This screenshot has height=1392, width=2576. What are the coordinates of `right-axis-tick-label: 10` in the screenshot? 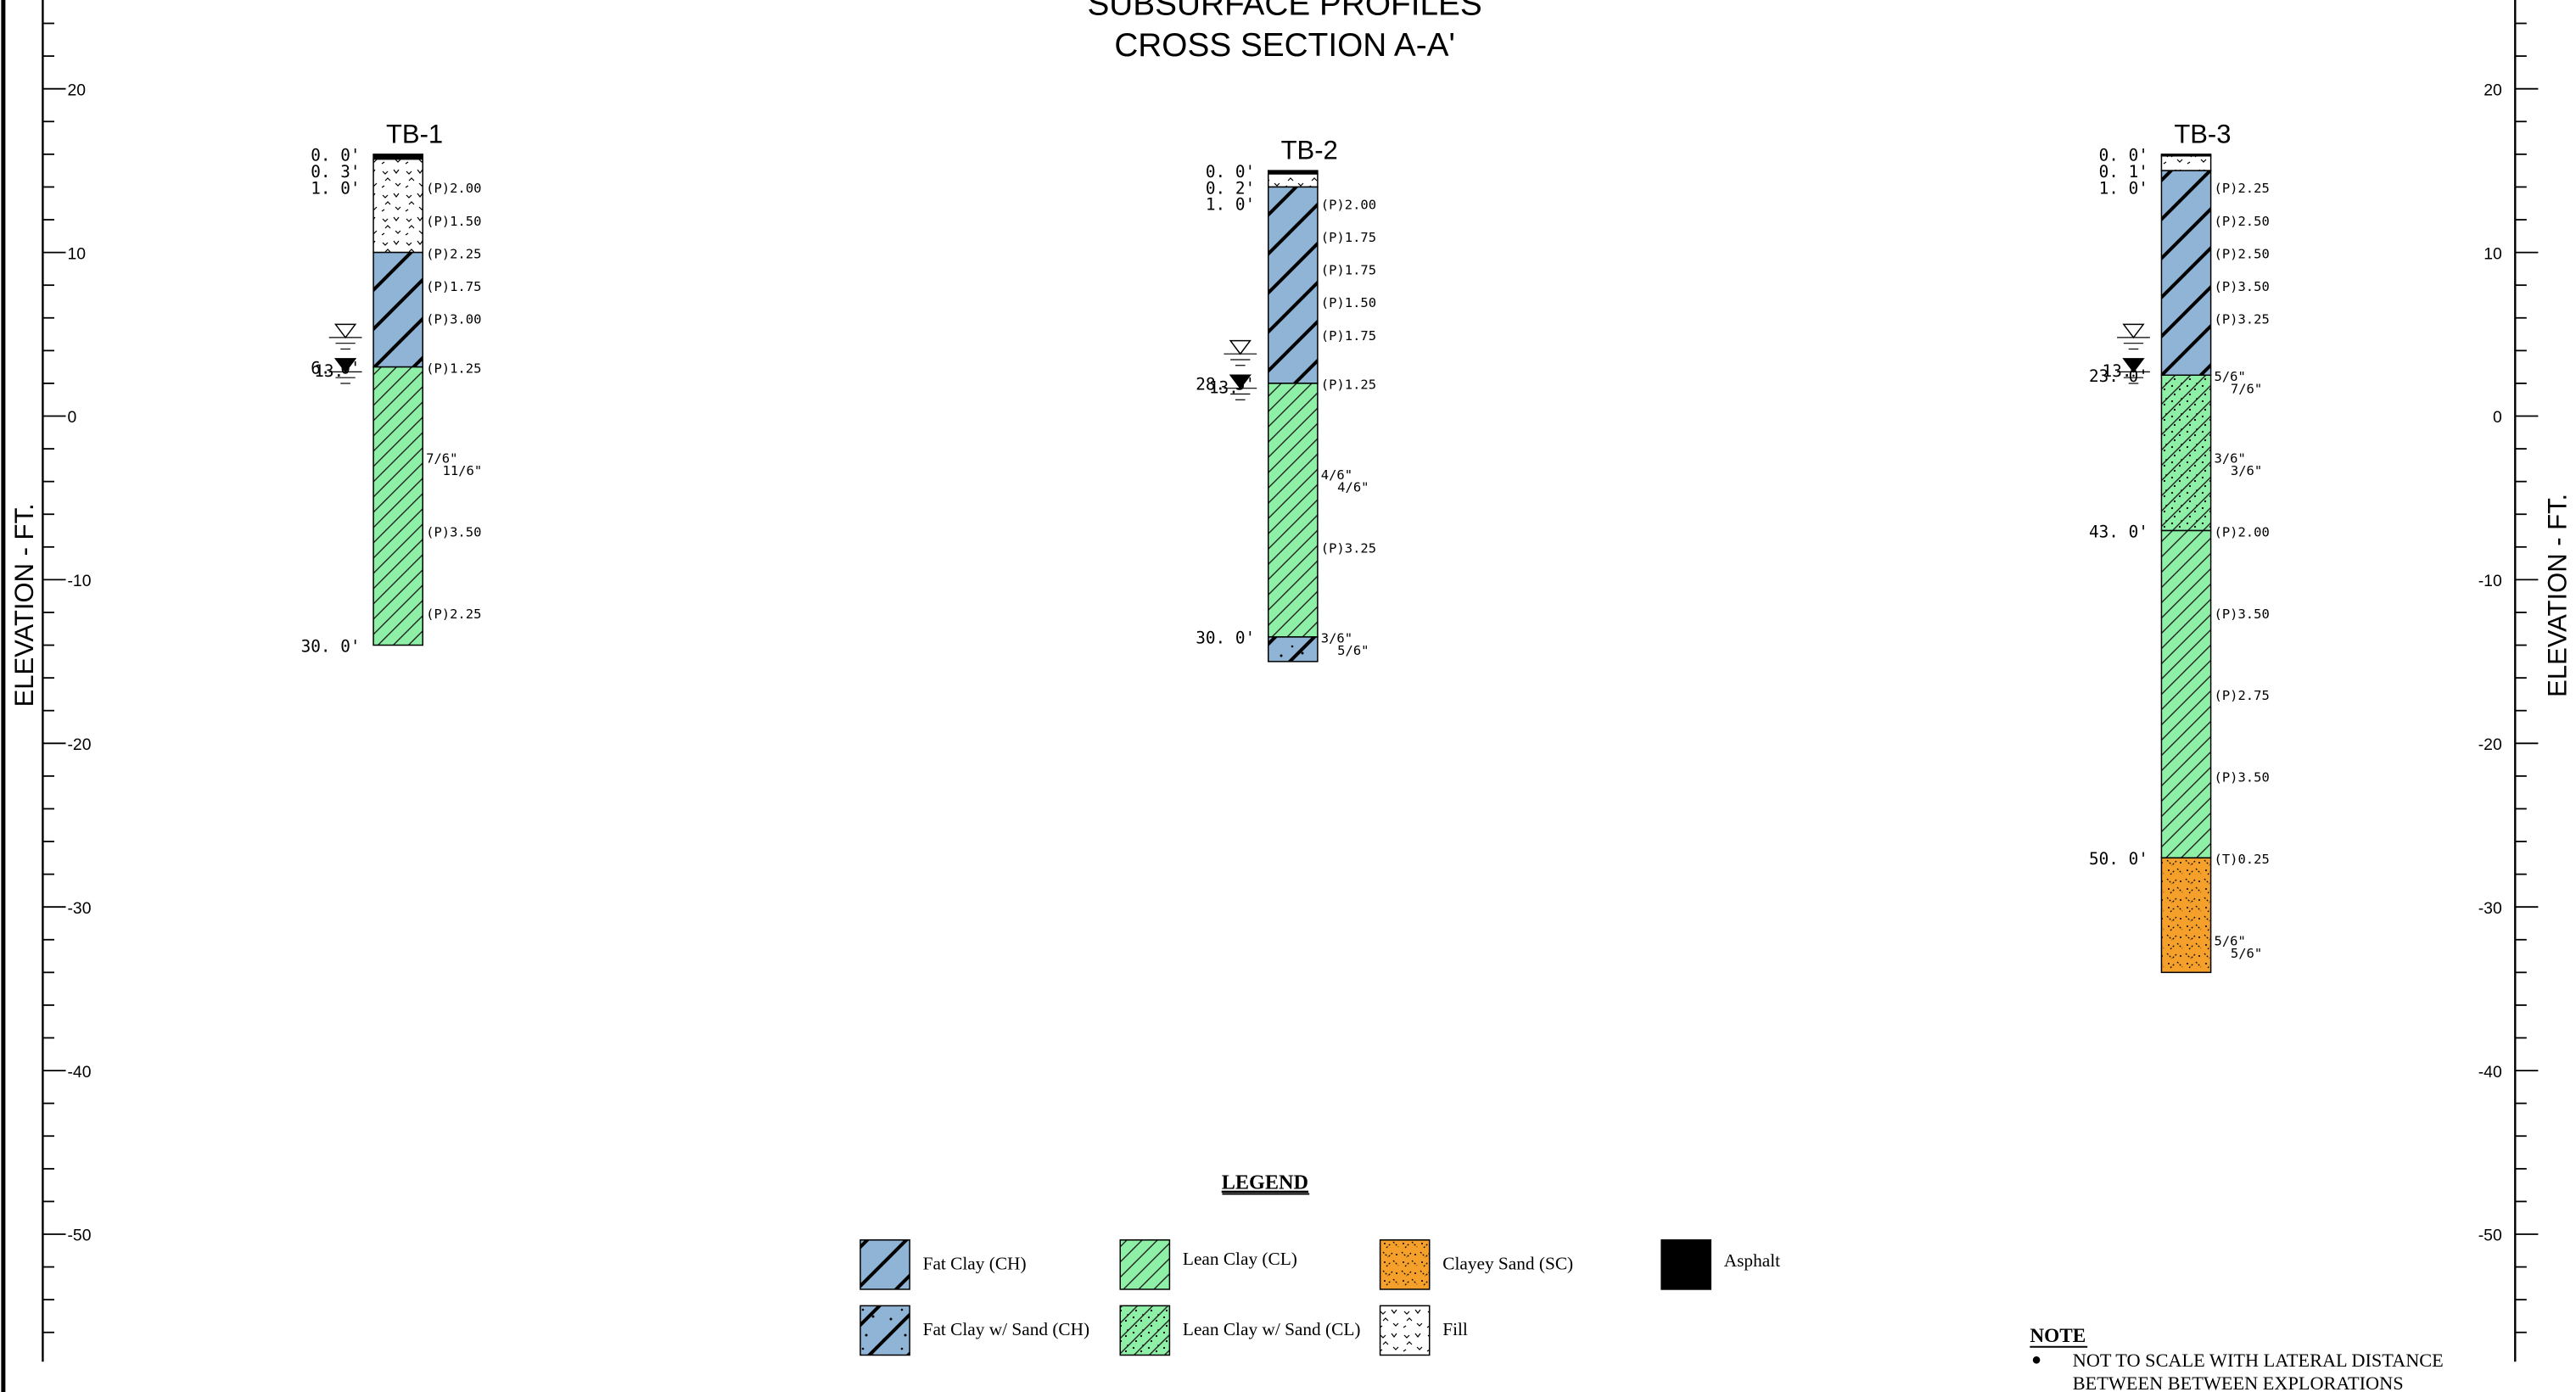 It's located at (2493, 253).